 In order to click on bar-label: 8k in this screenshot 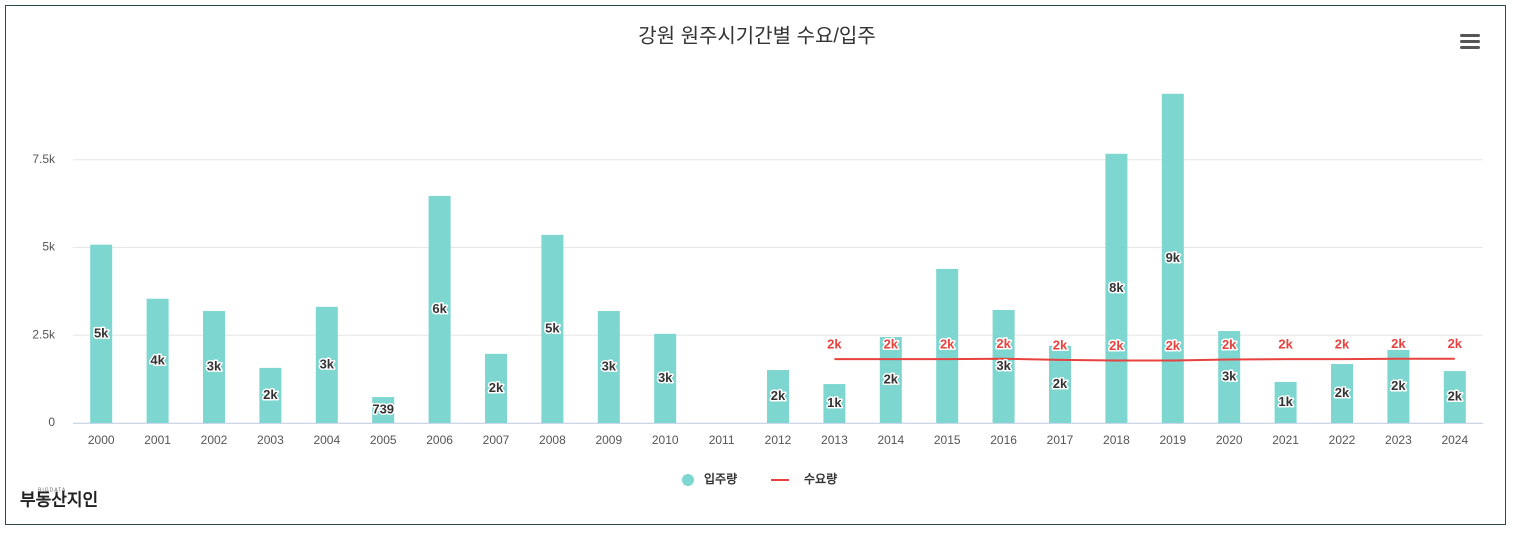, I will do `click(1116, 287)`.